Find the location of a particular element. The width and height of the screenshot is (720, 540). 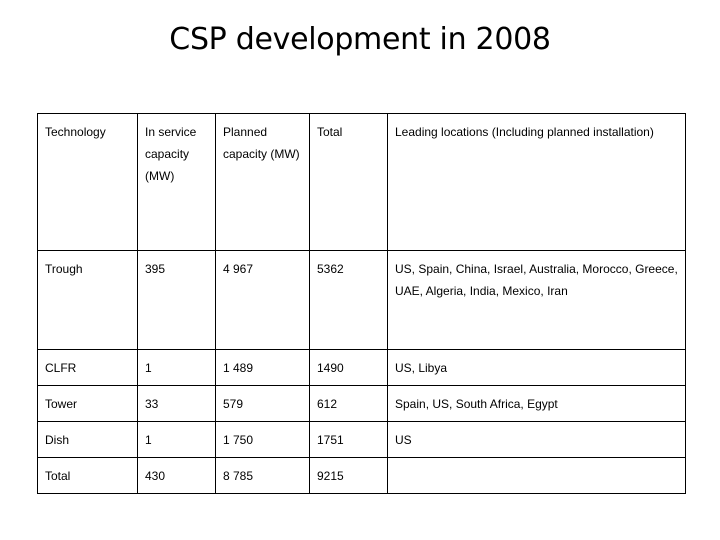

cell-total: 1490 is located at coordinates (348, 367).